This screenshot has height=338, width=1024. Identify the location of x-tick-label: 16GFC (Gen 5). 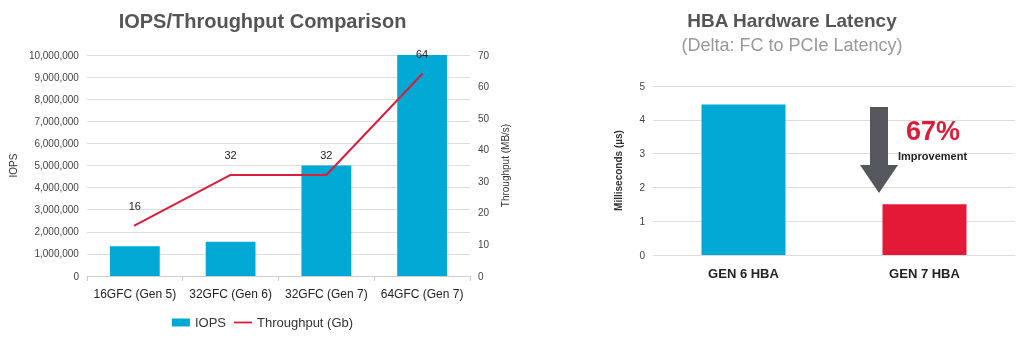
(135, 294).